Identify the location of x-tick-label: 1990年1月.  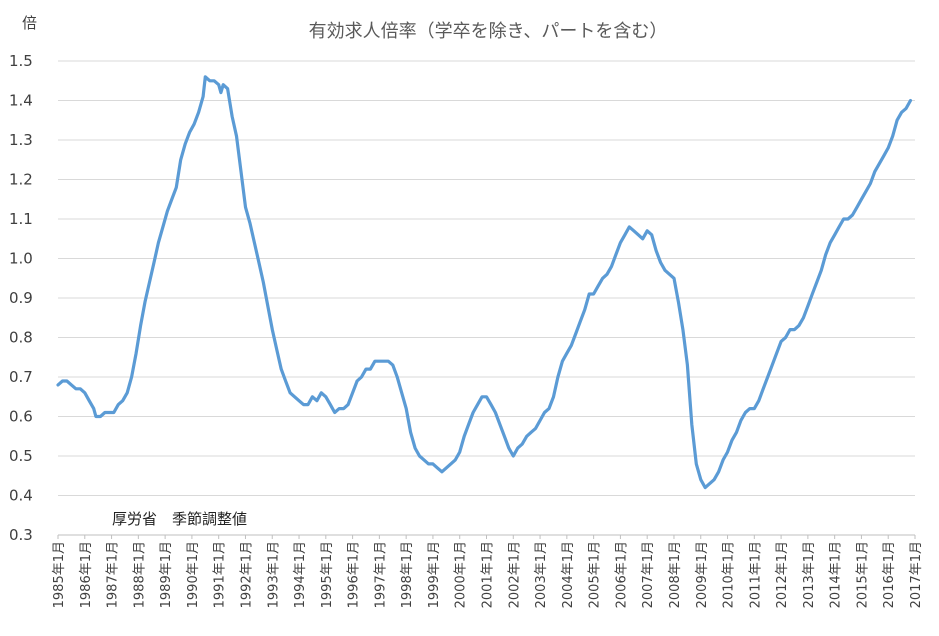
(193, 574).